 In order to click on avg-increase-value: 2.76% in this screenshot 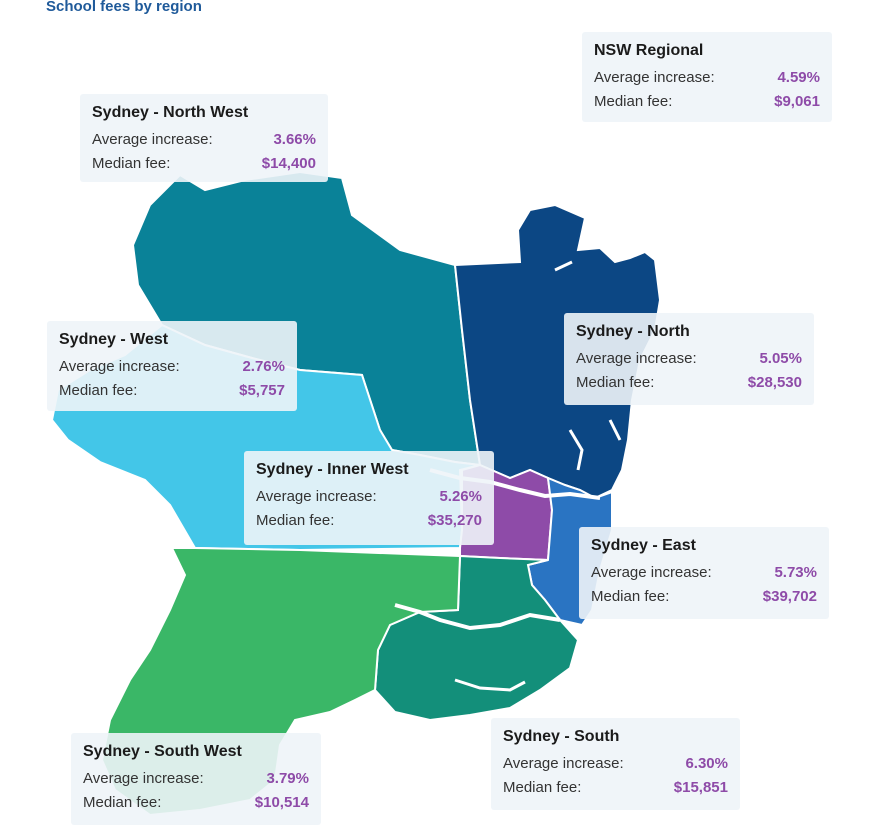, I will do `click(263, 366)`.